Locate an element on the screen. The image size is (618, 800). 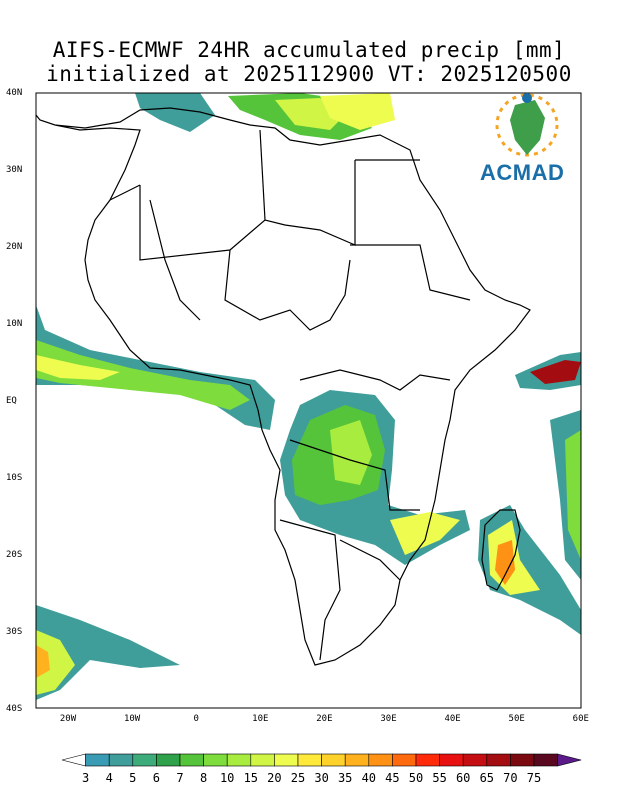
lat-label: 20S is located at coordinates (14, 555).